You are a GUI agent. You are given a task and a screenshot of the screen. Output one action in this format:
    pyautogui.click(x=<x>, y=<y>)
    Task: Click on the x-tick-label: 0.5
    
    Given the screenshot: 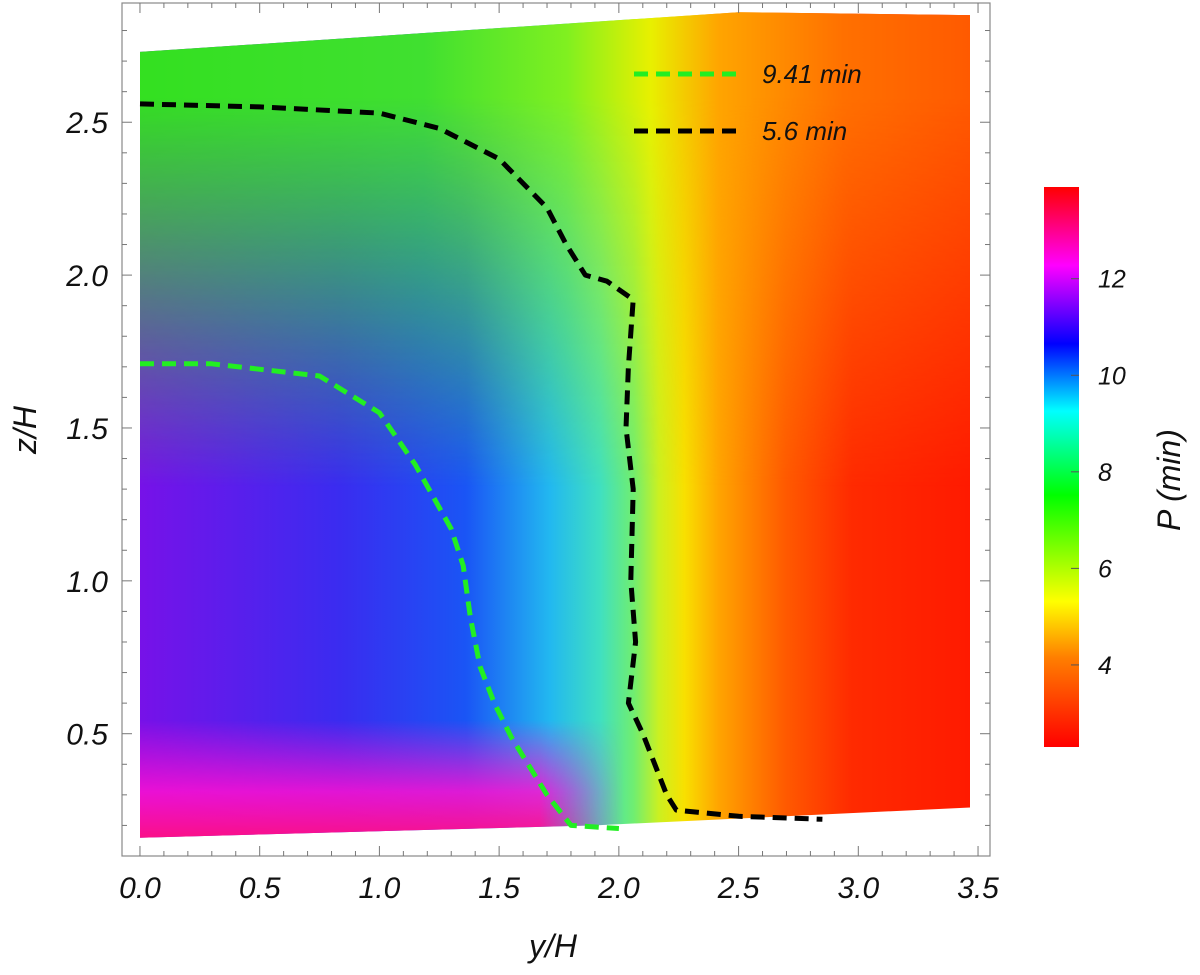 What is the action you would take?
    pyautogui.click(x=260, y=888)
    